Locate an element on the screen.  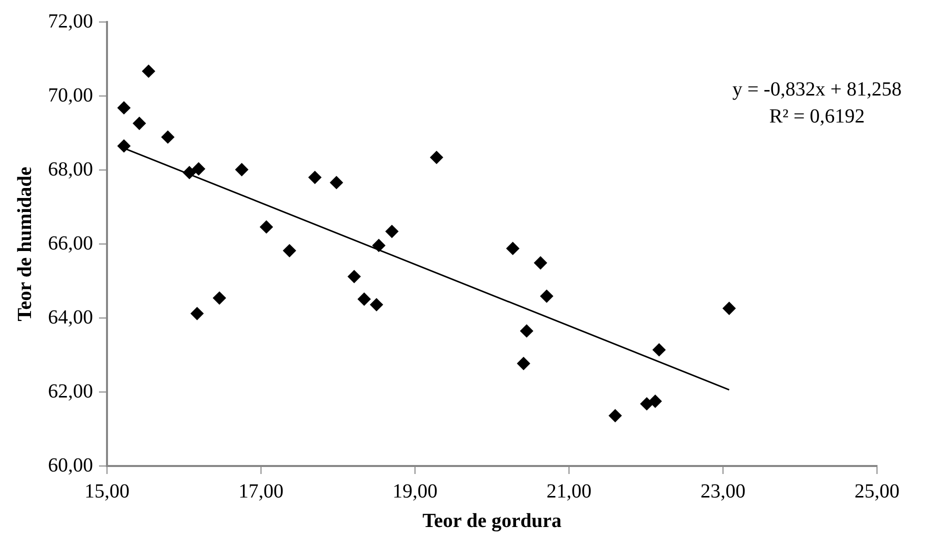
y-tick-label: 66,00 is located at coordinates (70, 243).